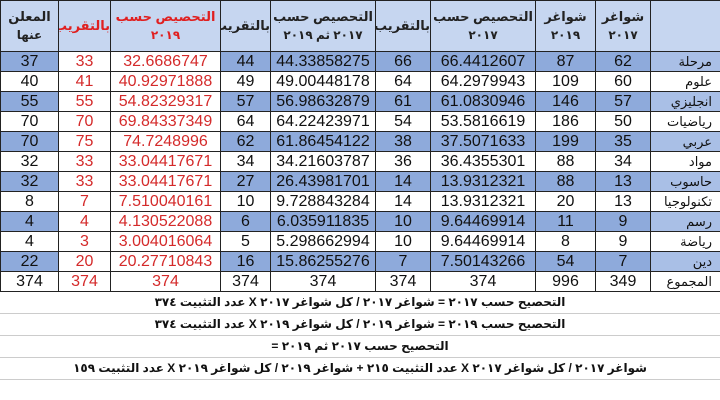 This screenshot has width=720, height=400. What do you see at coordinates (483, 261) in the screenshot?
I see `cell-allocation-2017: 7.50143266` at bounding box center [483, 261].